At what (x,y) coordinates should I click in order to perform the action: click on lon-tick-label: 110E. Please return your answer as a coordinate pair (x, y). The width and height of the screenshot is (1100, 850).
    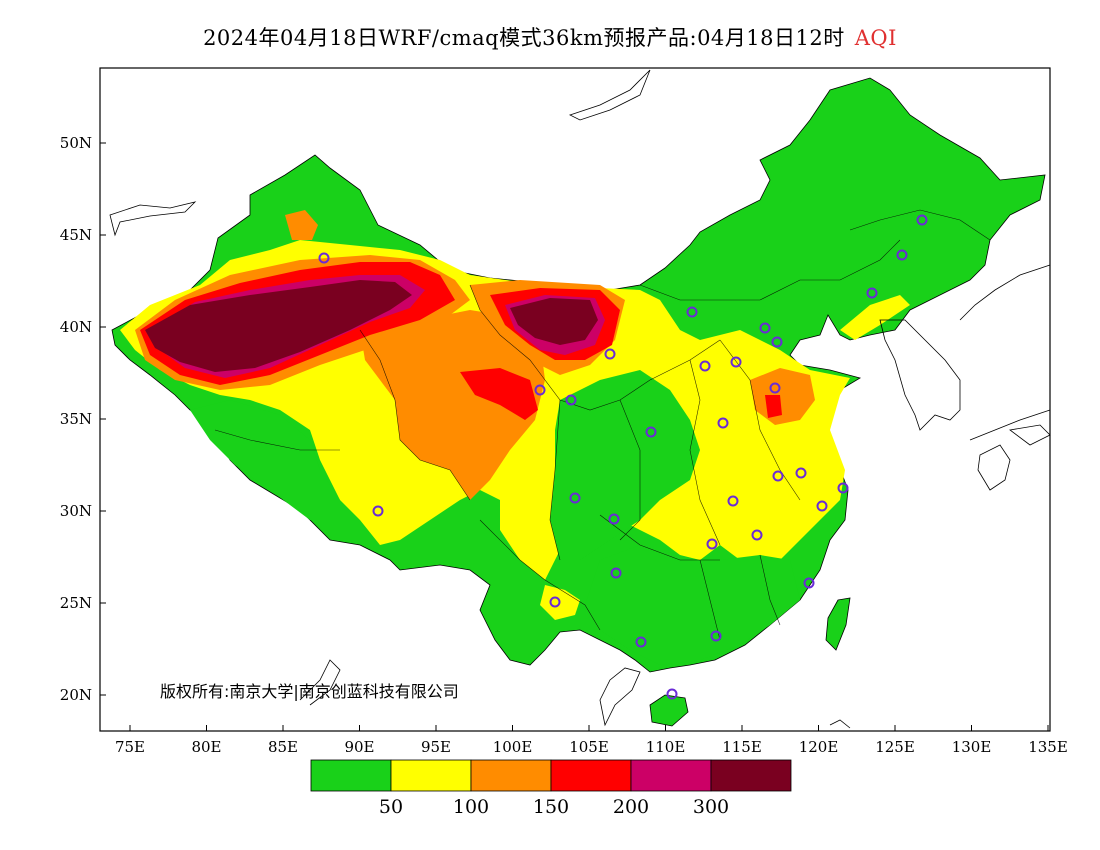
    Looking at the image, I should click on (666, 747).